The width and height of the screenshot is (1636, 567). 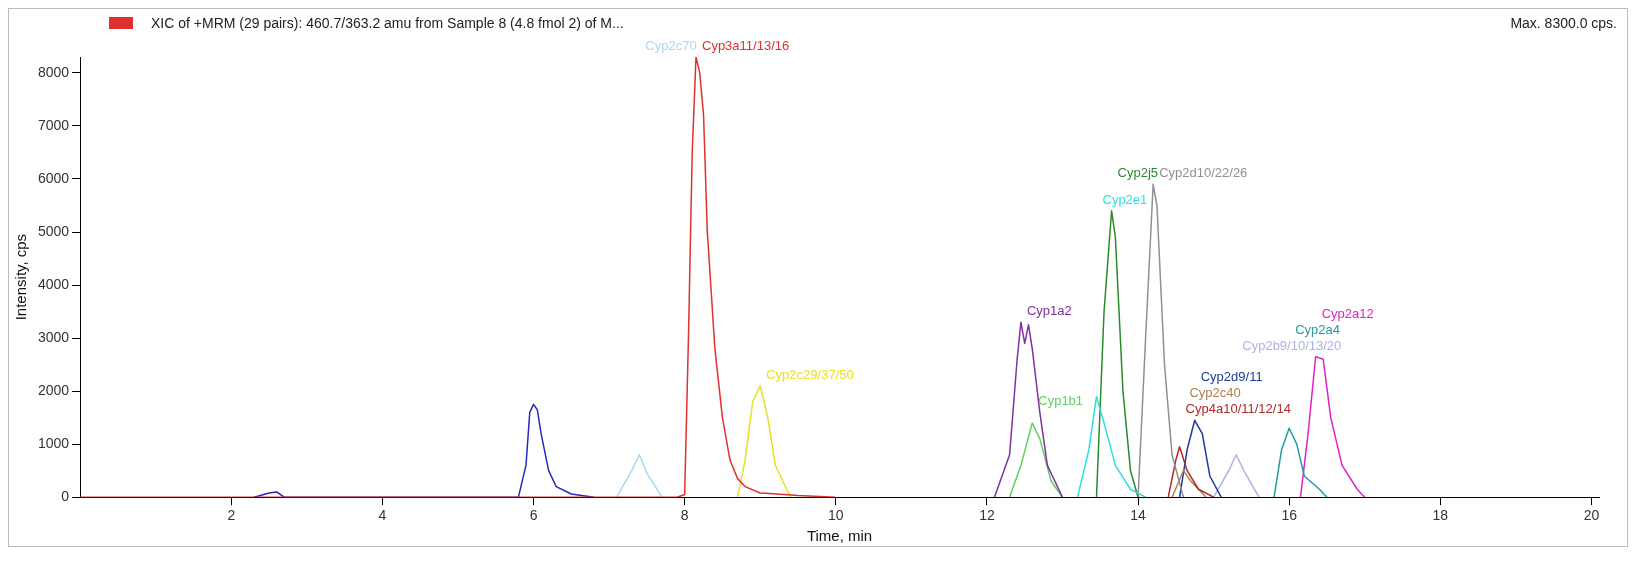 What do you see at coordinates (1138, 173) in the screenshot?
I see `text: Cyp2j5` at bounding box center [1138, 173].